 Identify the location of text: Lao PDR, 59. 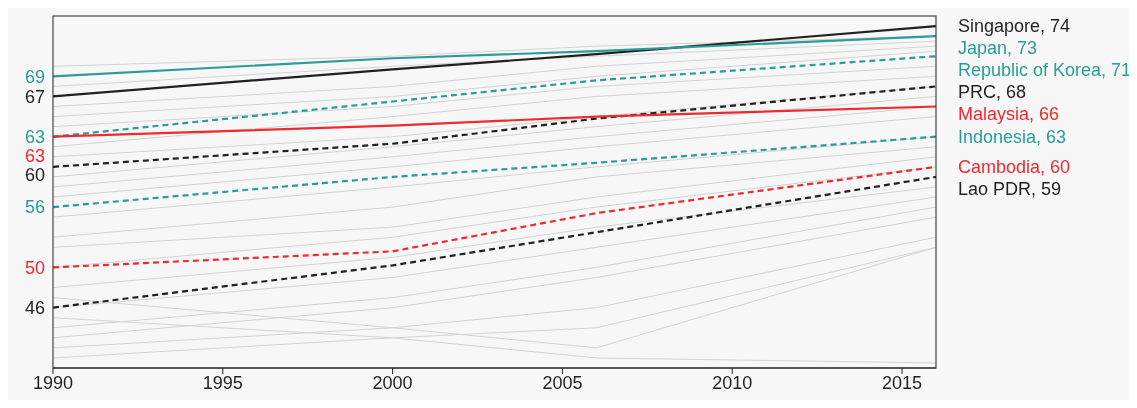
(1010, 189).